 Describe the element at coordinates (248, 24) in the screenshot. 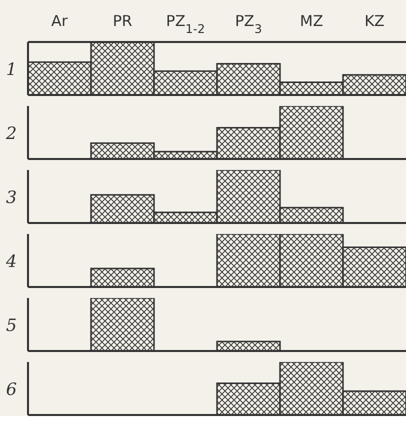

I see `x-tick-label: PZ$_{3}$` at that location.